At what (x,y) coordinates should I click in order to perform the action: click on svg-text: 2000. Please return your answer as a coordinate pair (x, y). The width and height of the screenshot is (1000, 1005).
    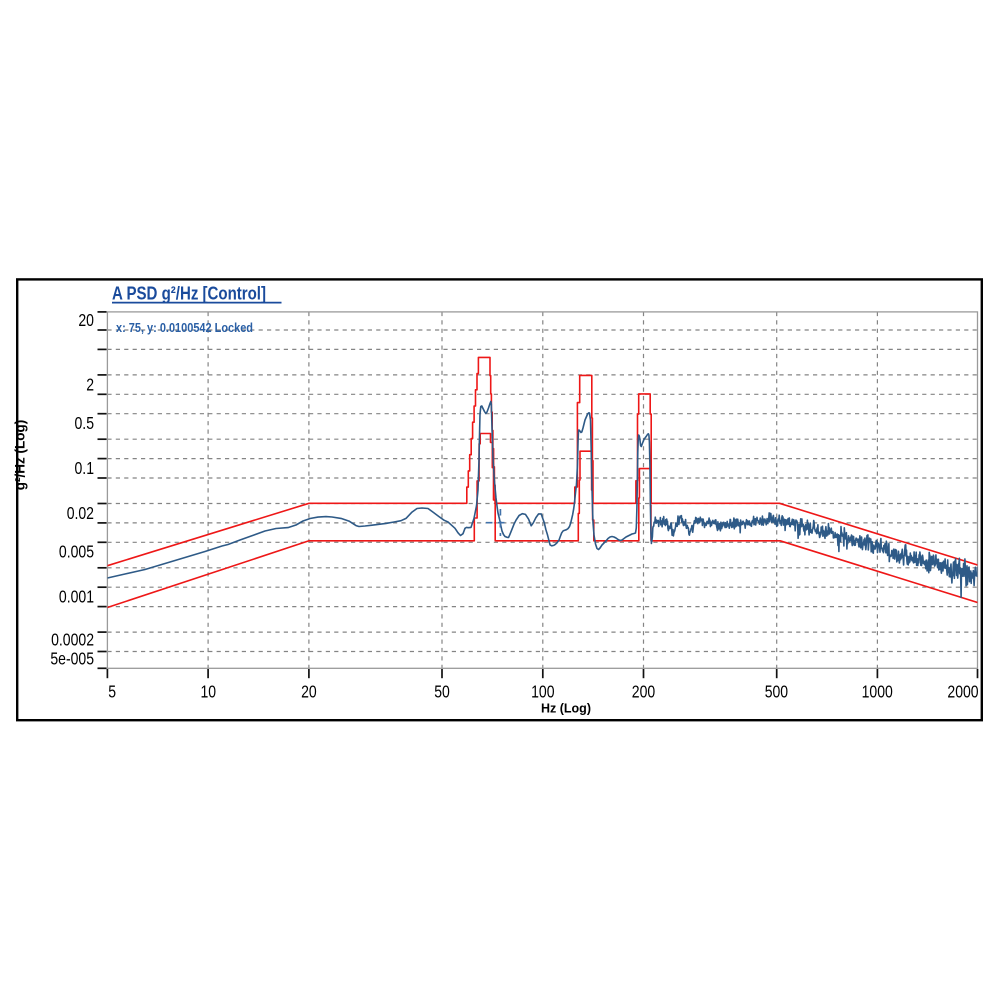
    Looking at the image, I should click on (962, 692).